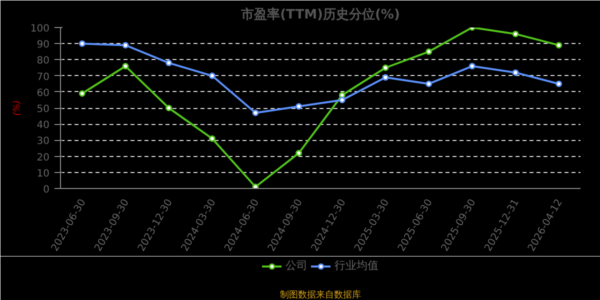 Image resolution: width=600 pixels, height=300 pixels. What do you see at coordinates (356, 265) in the screenshot?
I see `legend-label: 行业均值` at bounding box center [356, 265].